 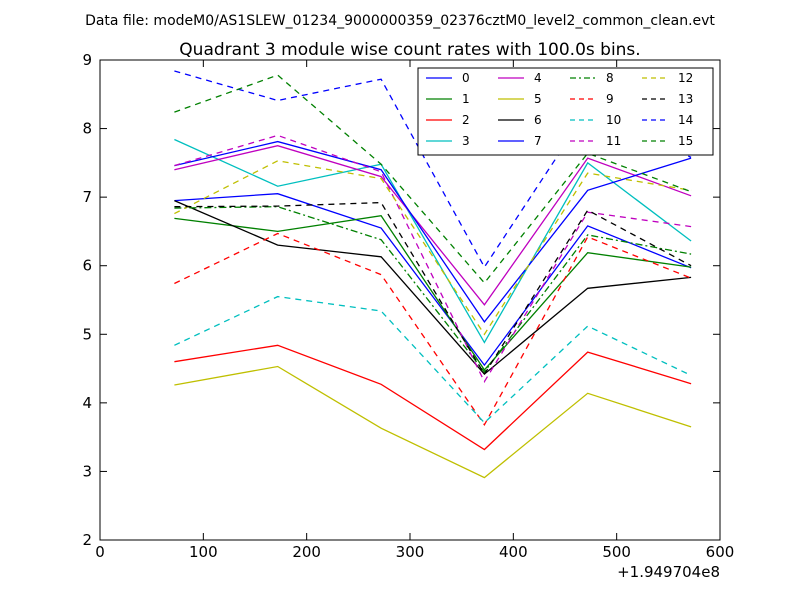 What do you see at coordinates (610, 99) in the screenshot?
I see `legend-label-9: 9` at bounding box center [610, 99].